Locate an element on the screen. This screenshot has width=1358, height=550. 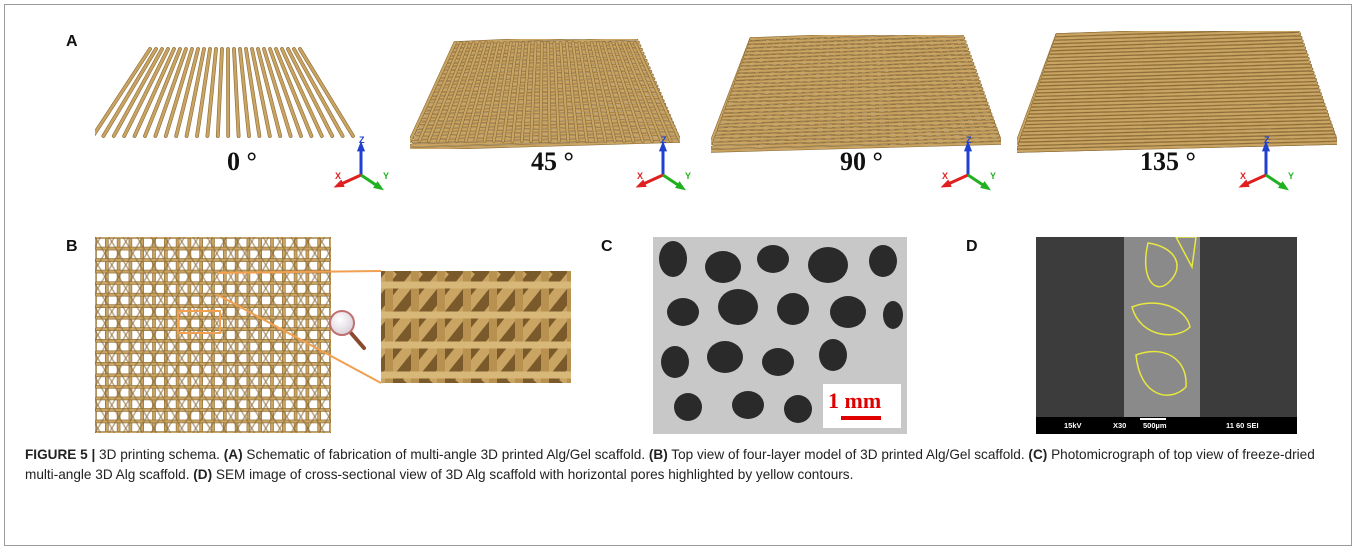
sem-voltage: 15kV is located at coordinates (1073, 425).